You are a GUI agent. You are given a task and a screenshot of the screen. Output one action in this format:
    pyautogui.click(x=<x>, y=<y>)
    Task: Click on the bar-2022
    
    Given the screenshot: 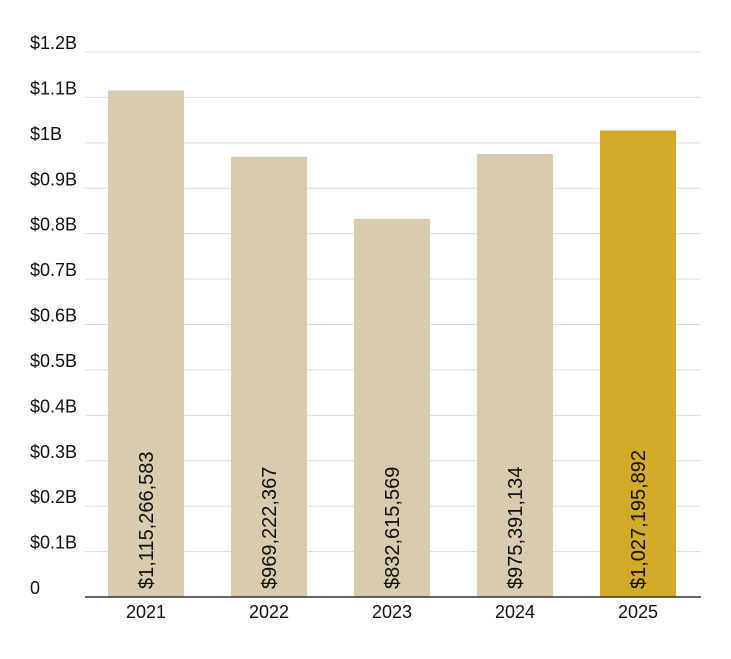 What is the action you would take?
    pyautogui.click(x=269, y=376)
    